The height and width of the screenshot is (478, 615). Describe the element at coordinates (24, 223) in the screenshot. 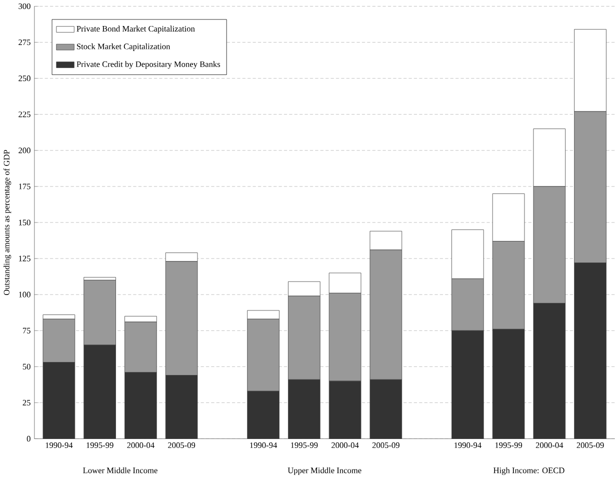

I see `y-tick-label: 150` at that location.